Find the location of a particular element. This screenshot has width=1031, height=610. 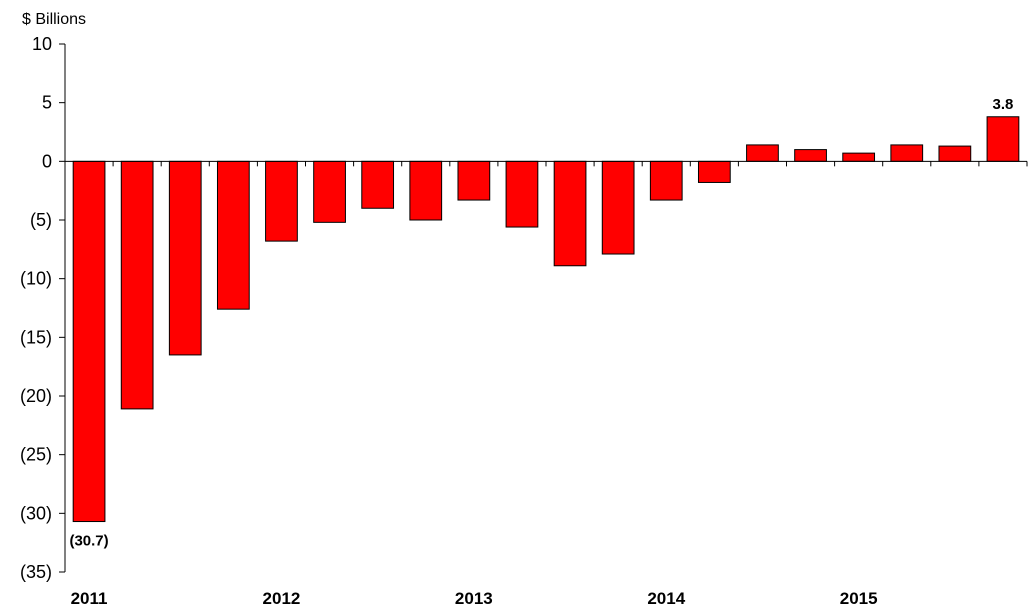

y-axis-unit-label: $ Billions is located at coordinates (54, 19).